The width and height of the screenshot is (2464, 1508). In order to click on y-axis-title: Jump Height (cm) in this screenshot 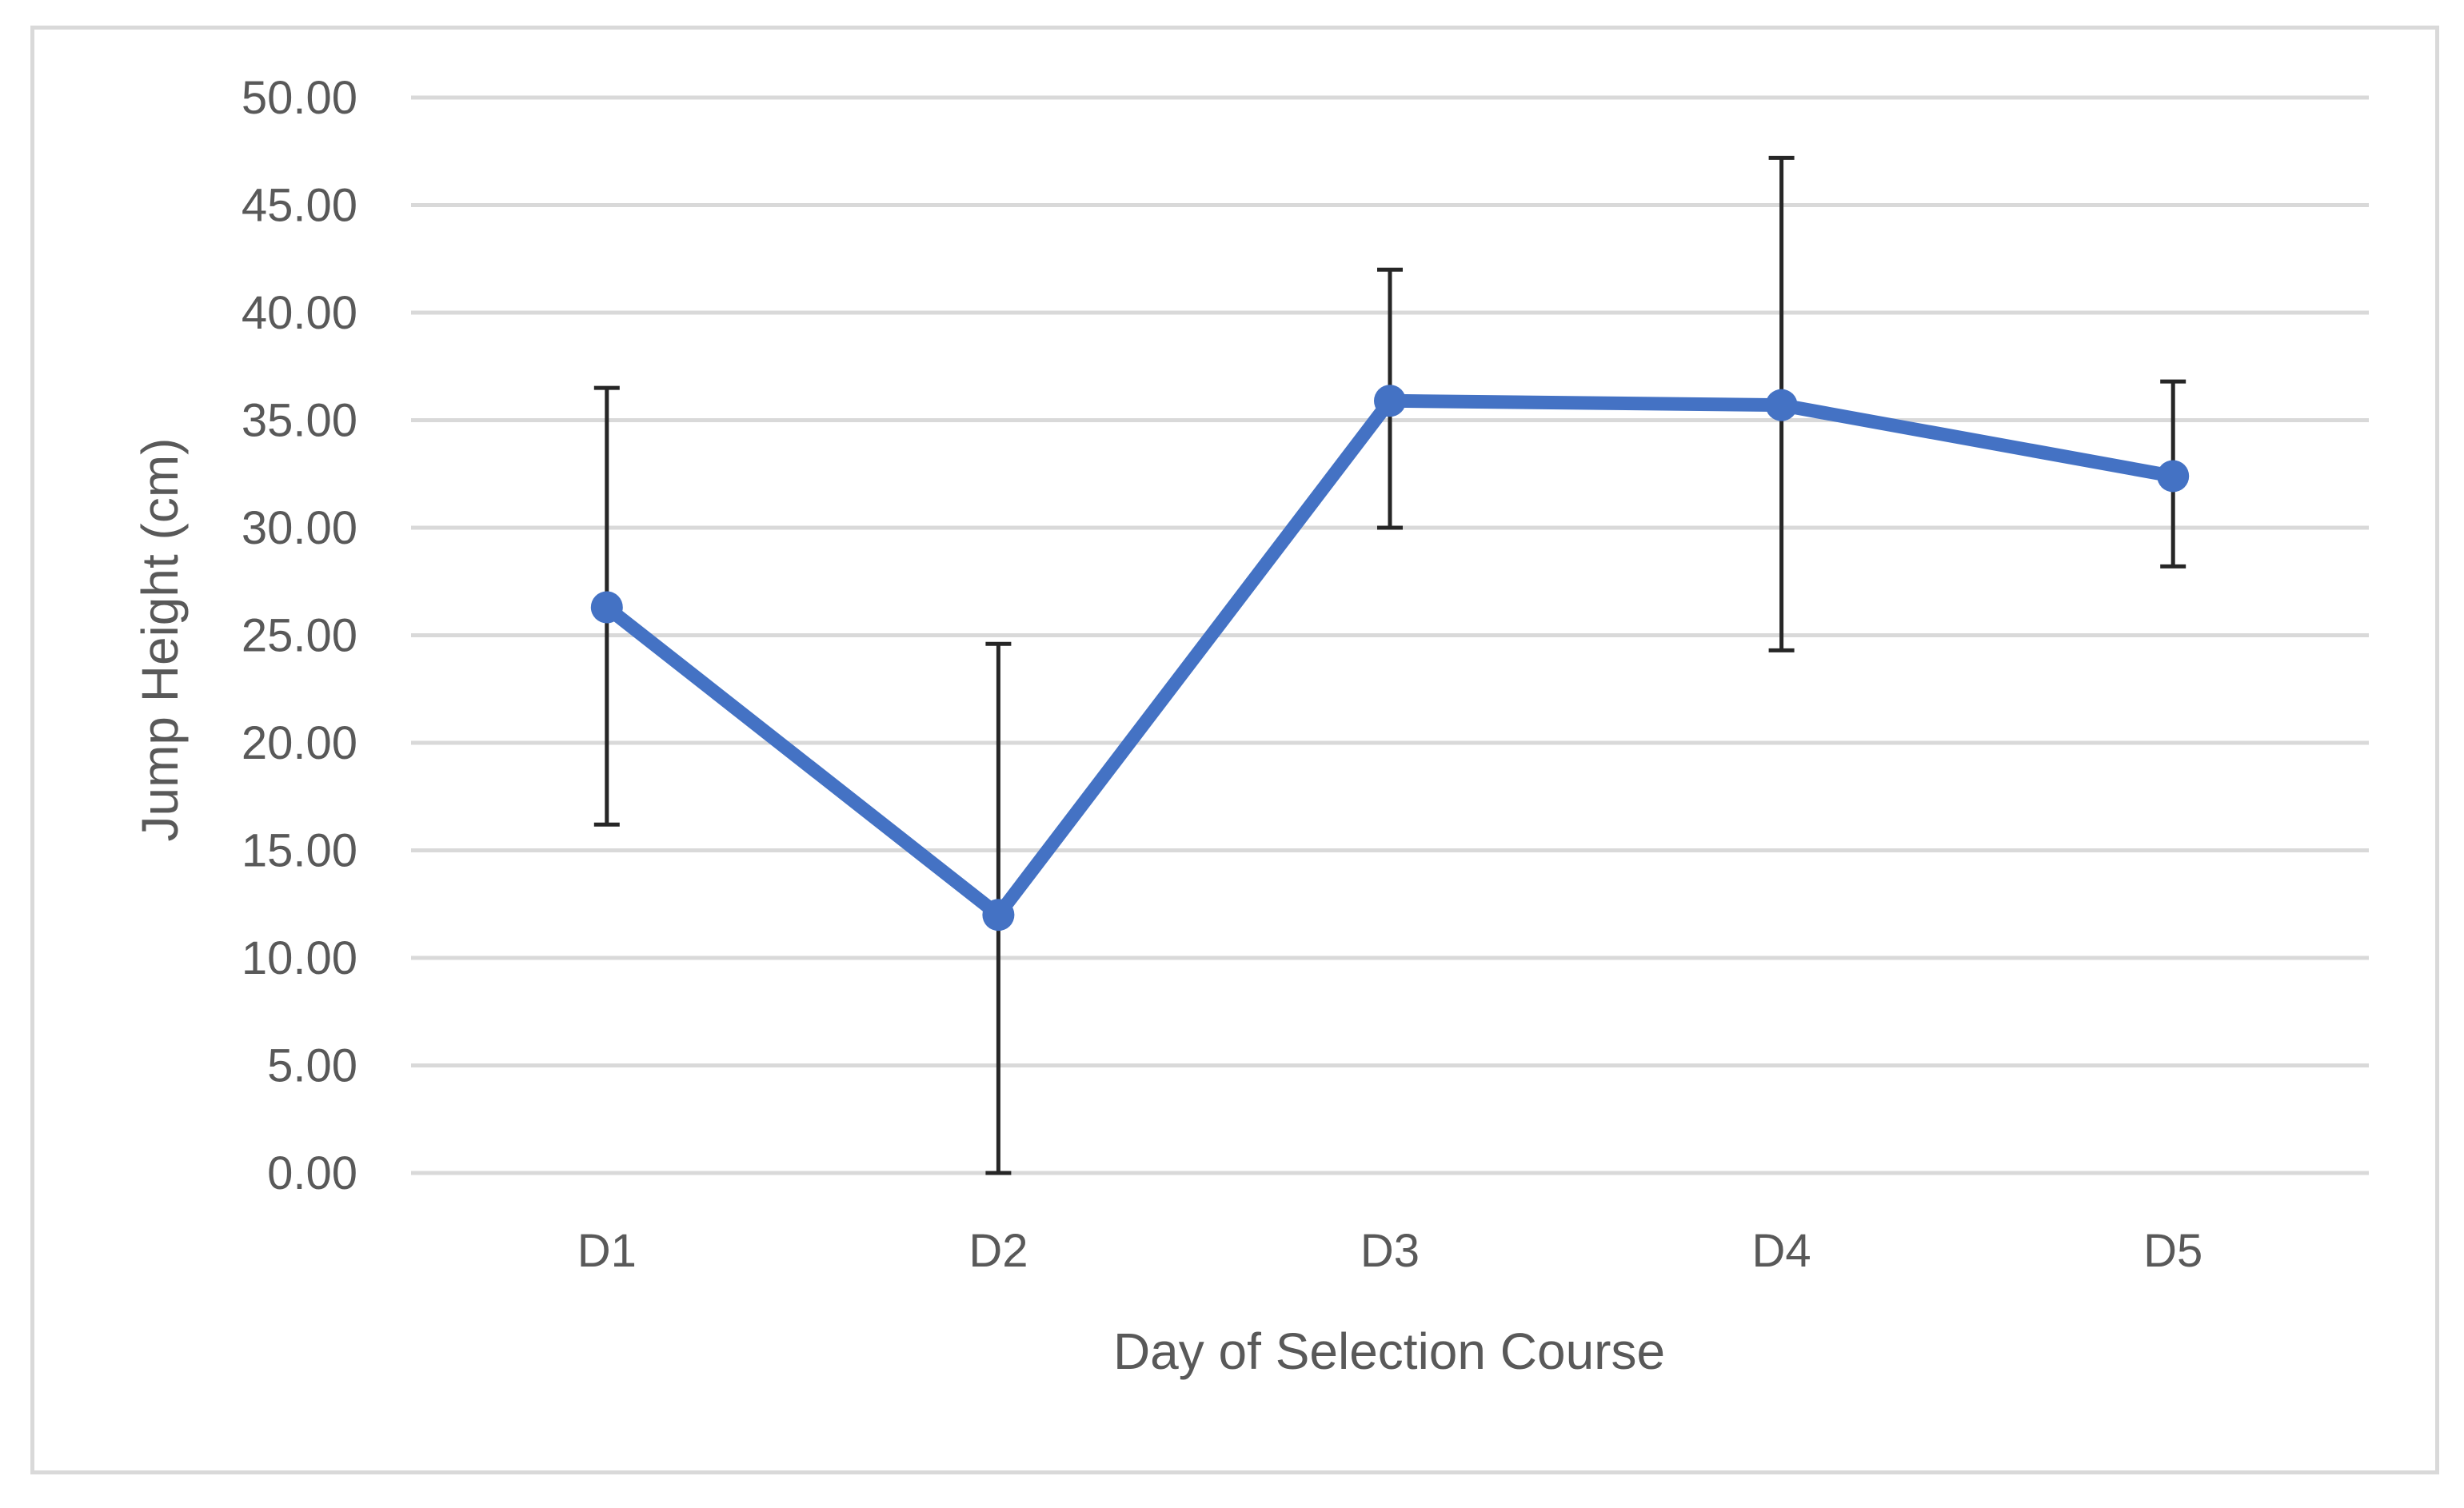, I will do `click(160, 640)`.